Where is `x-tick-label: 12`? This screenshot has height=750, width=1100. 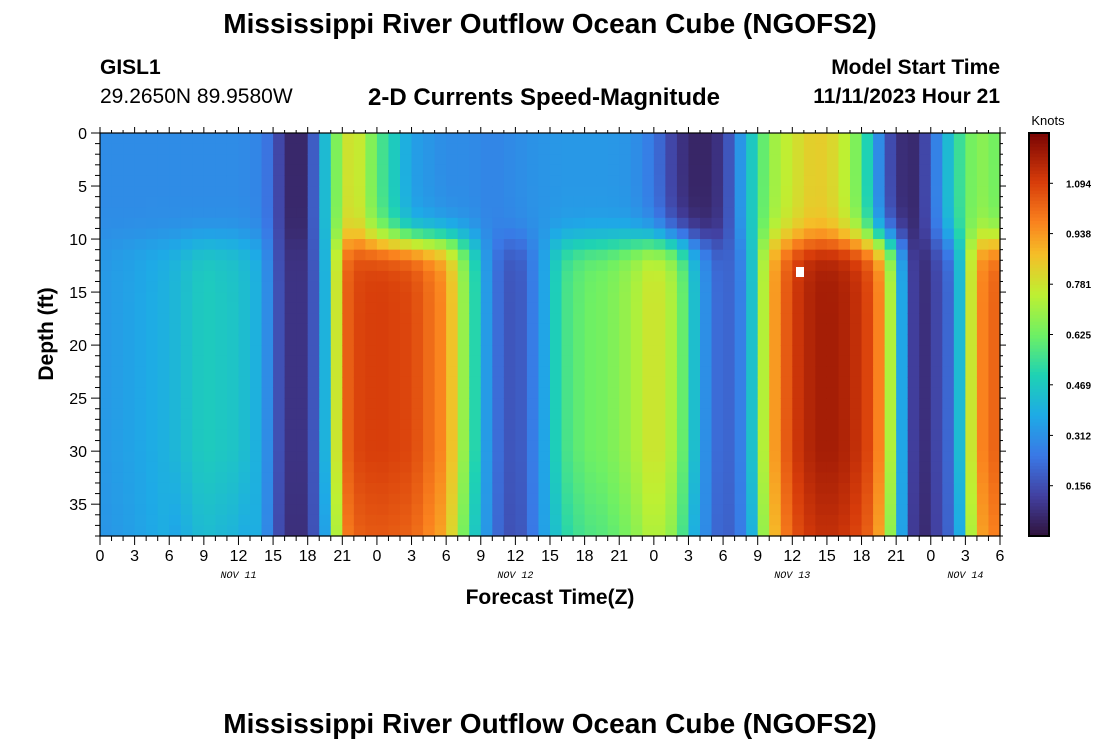 x-tick-label: 12 is located at coordinates (792, 556).